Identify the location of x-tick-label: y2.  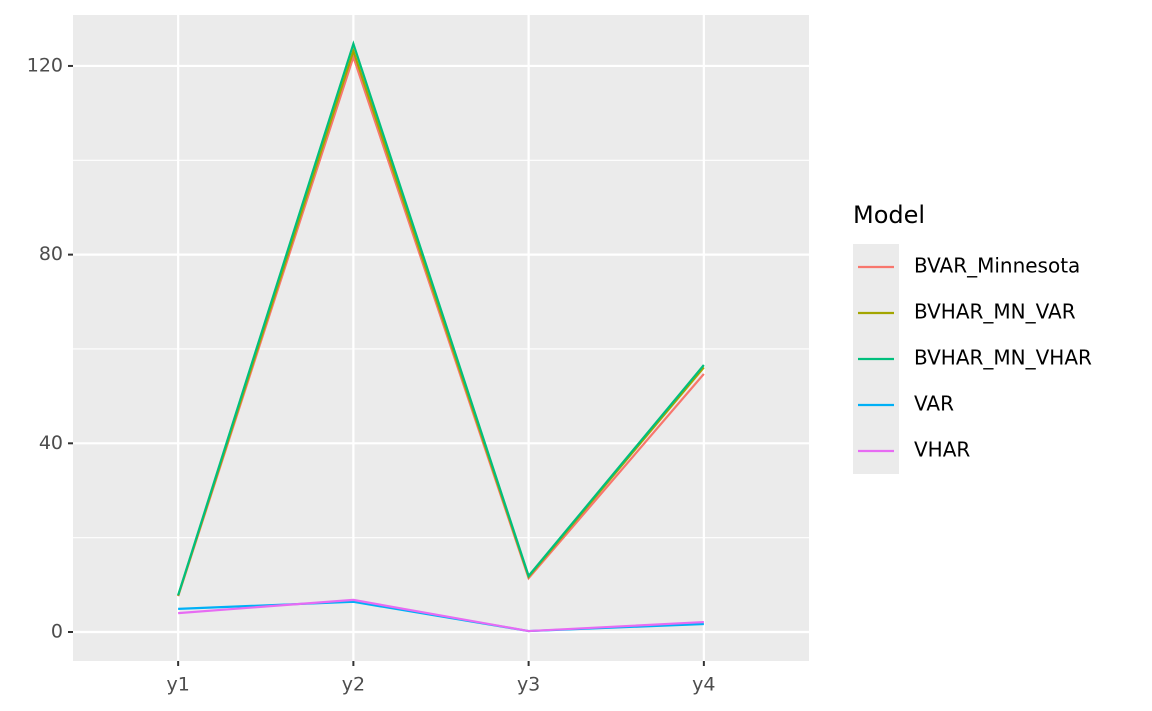
(353, 685).